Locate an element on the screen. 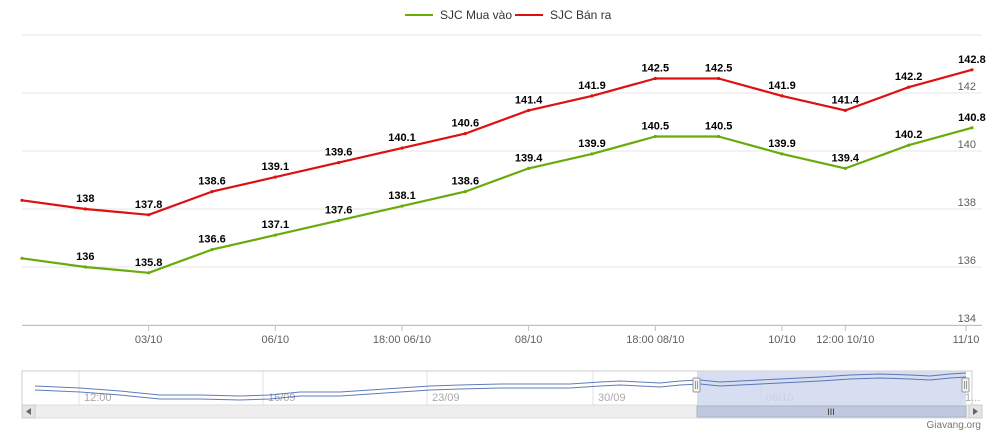 Image resolution: width=1000 pixels, height=433 pixels. x-tick-label: 11/10 is located at coordinates (966, 340).